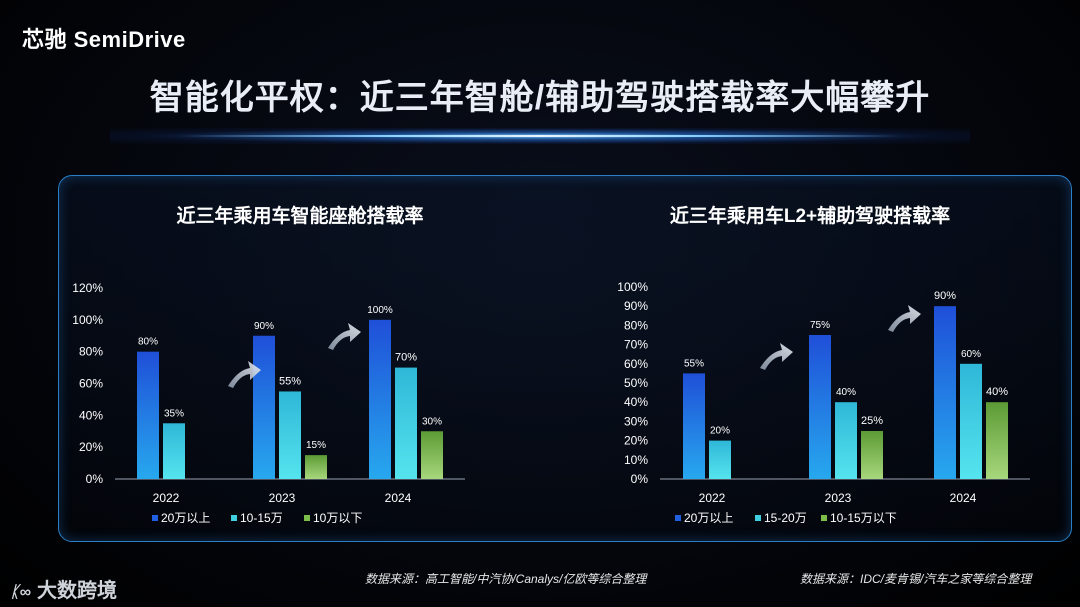 The width and height of the screenshot is (1080, 607). I want to click on legend-label: 15-20万, so click(785, 518).